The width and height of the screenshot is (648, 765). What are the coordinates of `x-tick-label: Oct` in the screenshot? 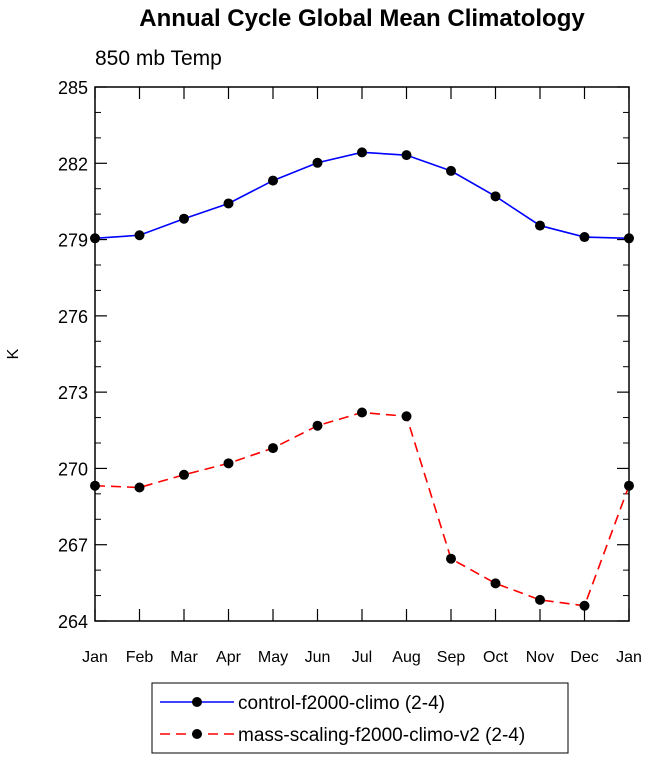 It's located at (495, 657).